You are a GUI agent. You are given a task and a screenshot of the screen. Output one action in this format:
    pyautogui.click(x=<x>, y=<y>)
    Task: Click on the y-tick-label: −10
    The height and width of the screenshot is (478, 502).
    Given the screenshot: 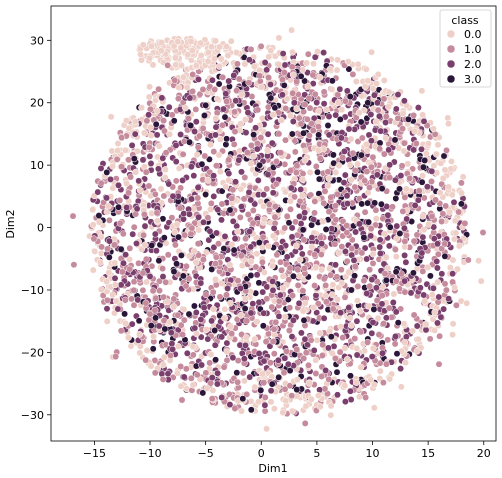 What is the action you would take?
    pyautogui.click(x=32, y=290)
    